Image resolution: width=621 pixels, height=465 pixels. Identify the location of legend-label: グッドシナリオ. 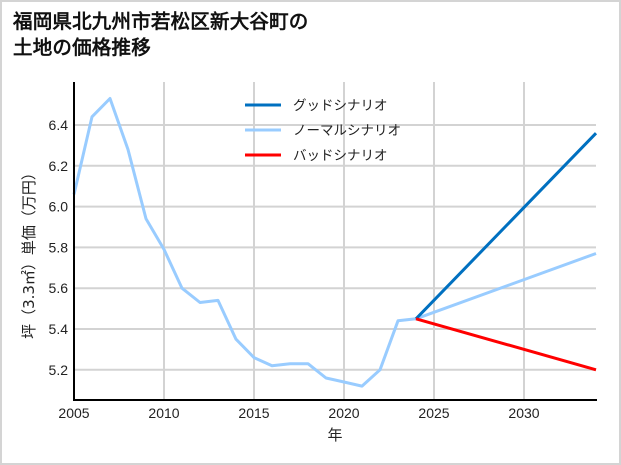
(340, 106).